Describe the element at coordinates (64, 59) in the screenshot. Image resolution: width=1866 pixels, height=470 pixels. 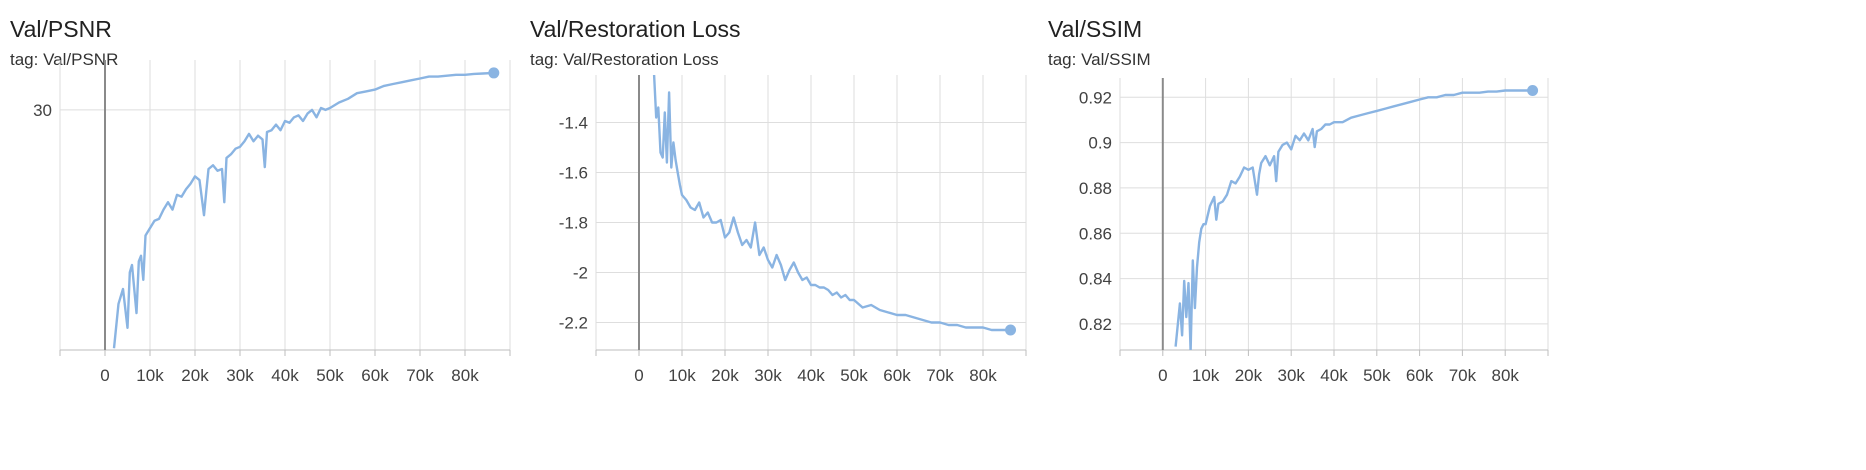
I see `chart-tag: tag: Val/PSNR` at that location.